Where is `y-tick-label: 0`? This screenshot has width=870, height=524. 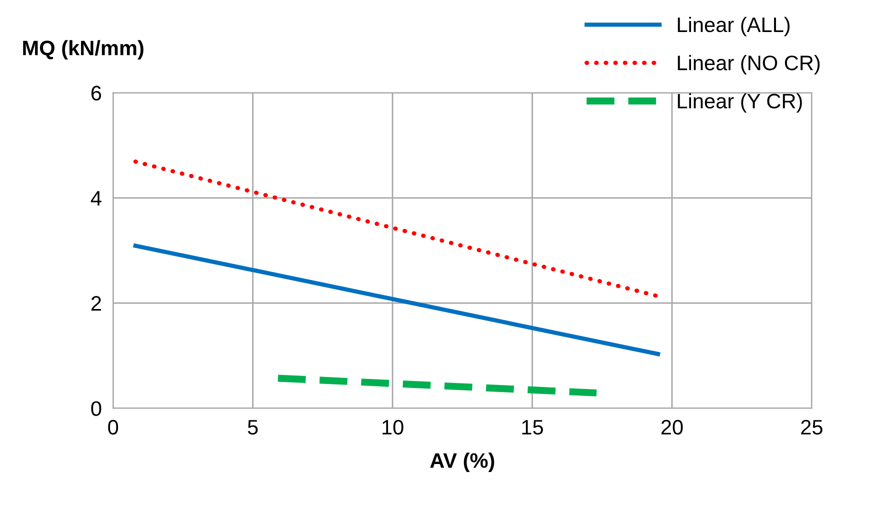
y-tick-label: 0 is located at coordinates (96, 408).